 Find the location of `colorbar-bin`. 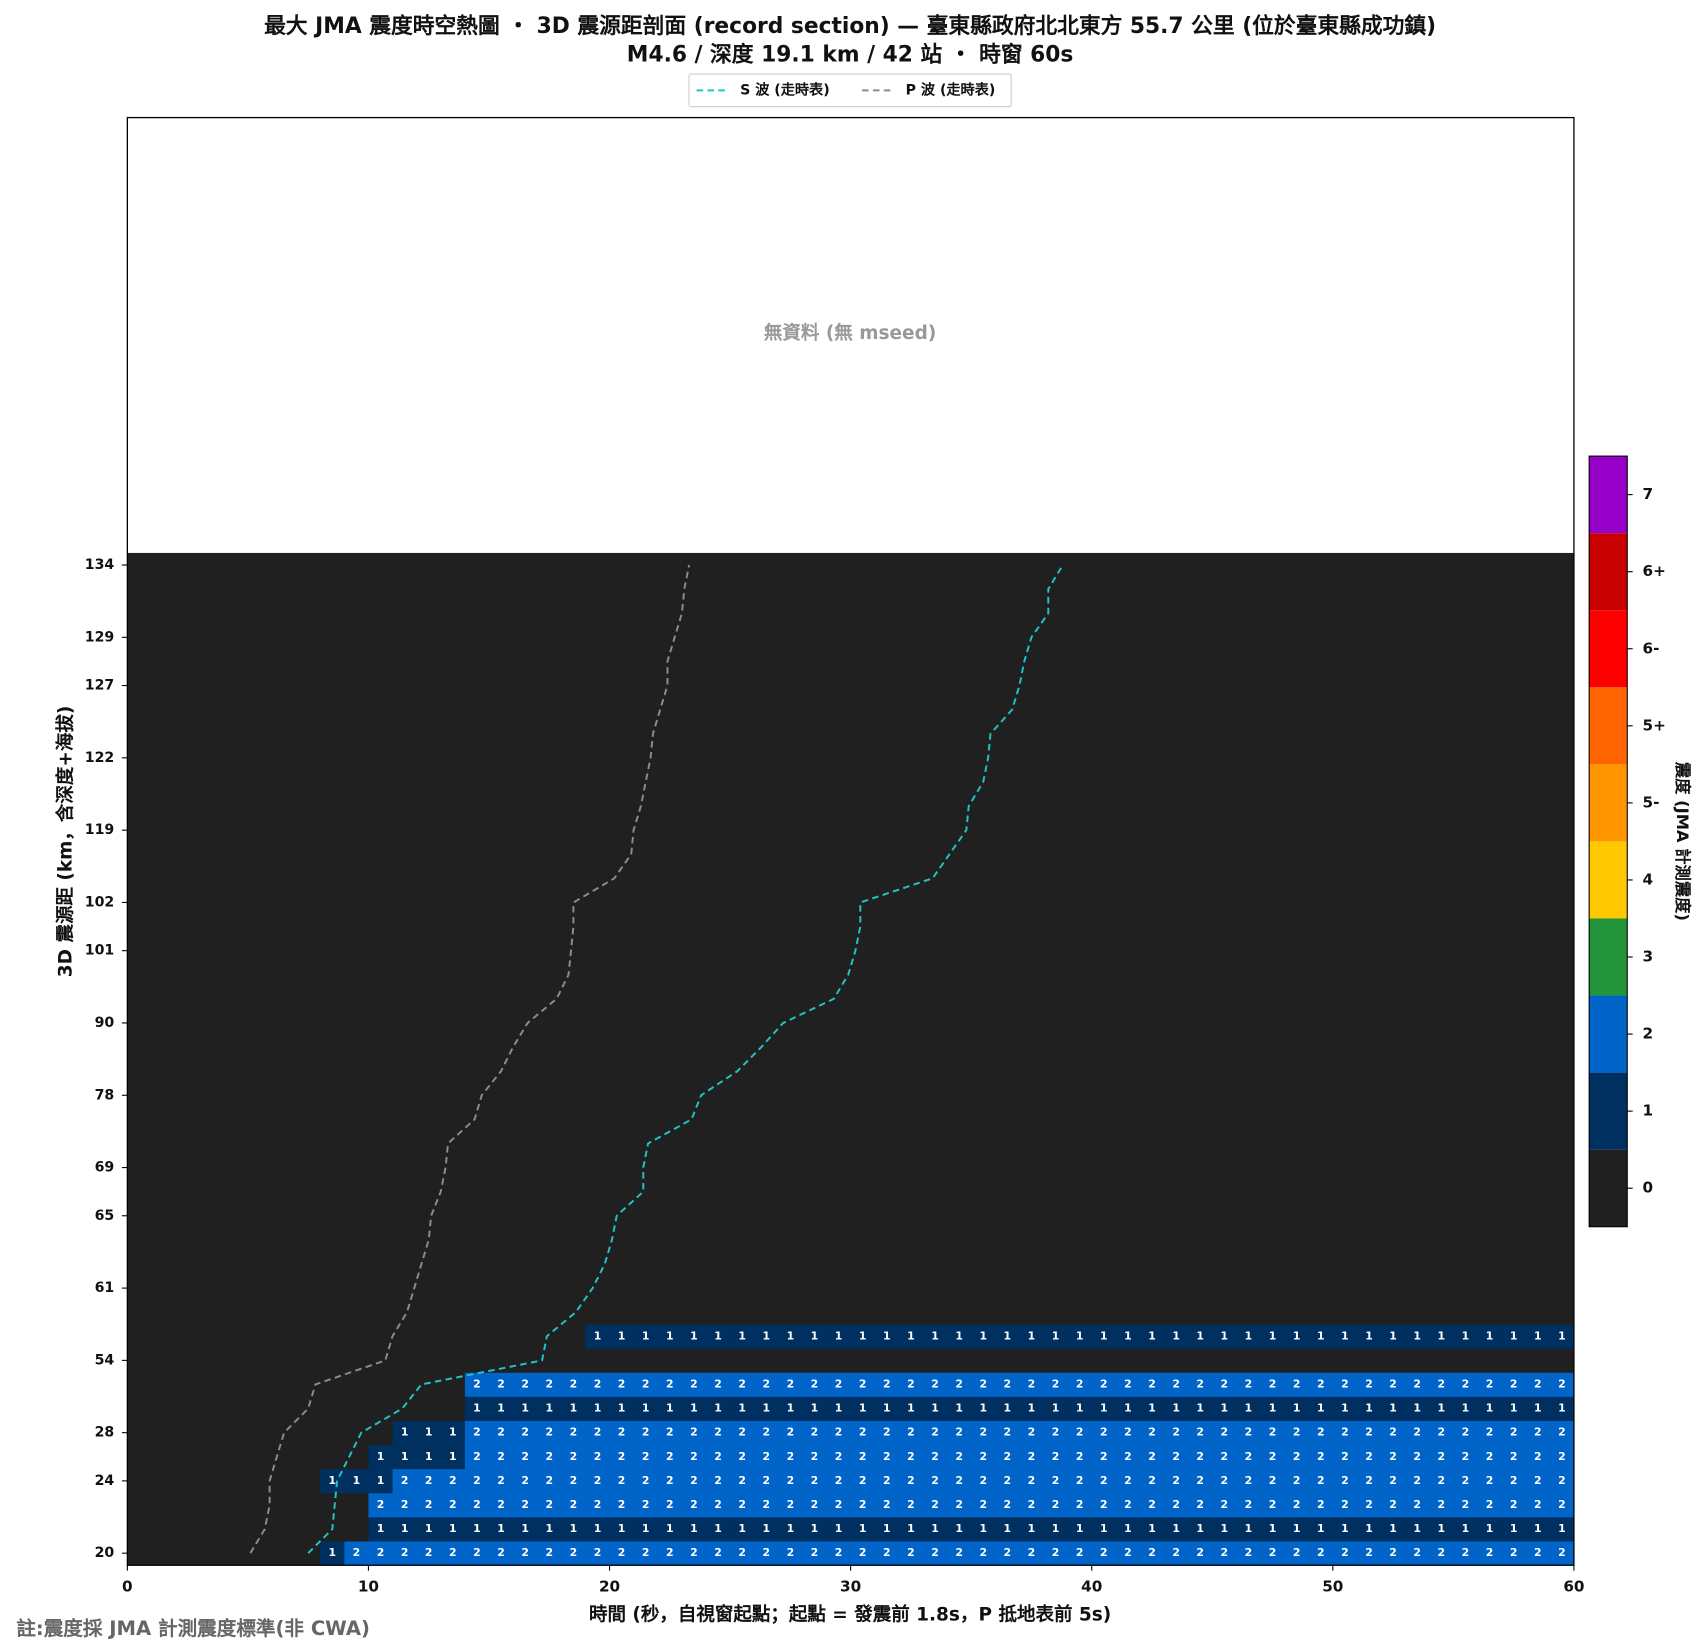

colorbar-bin is located at coordinates (1608, 1188).